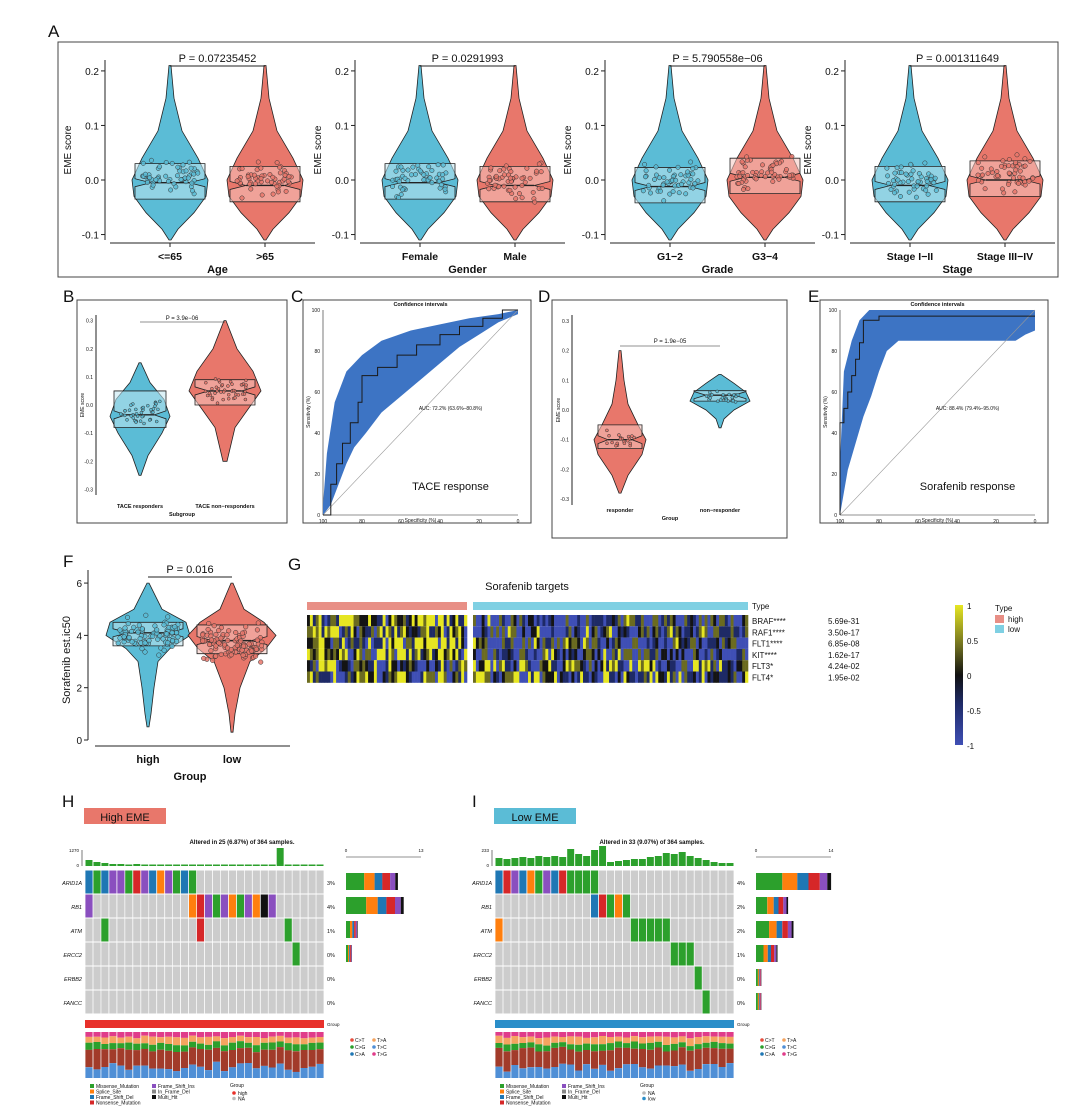 This screenshot has height=1115, width=1080. I want to click on x-tick-label: Male, so click(515, 257).